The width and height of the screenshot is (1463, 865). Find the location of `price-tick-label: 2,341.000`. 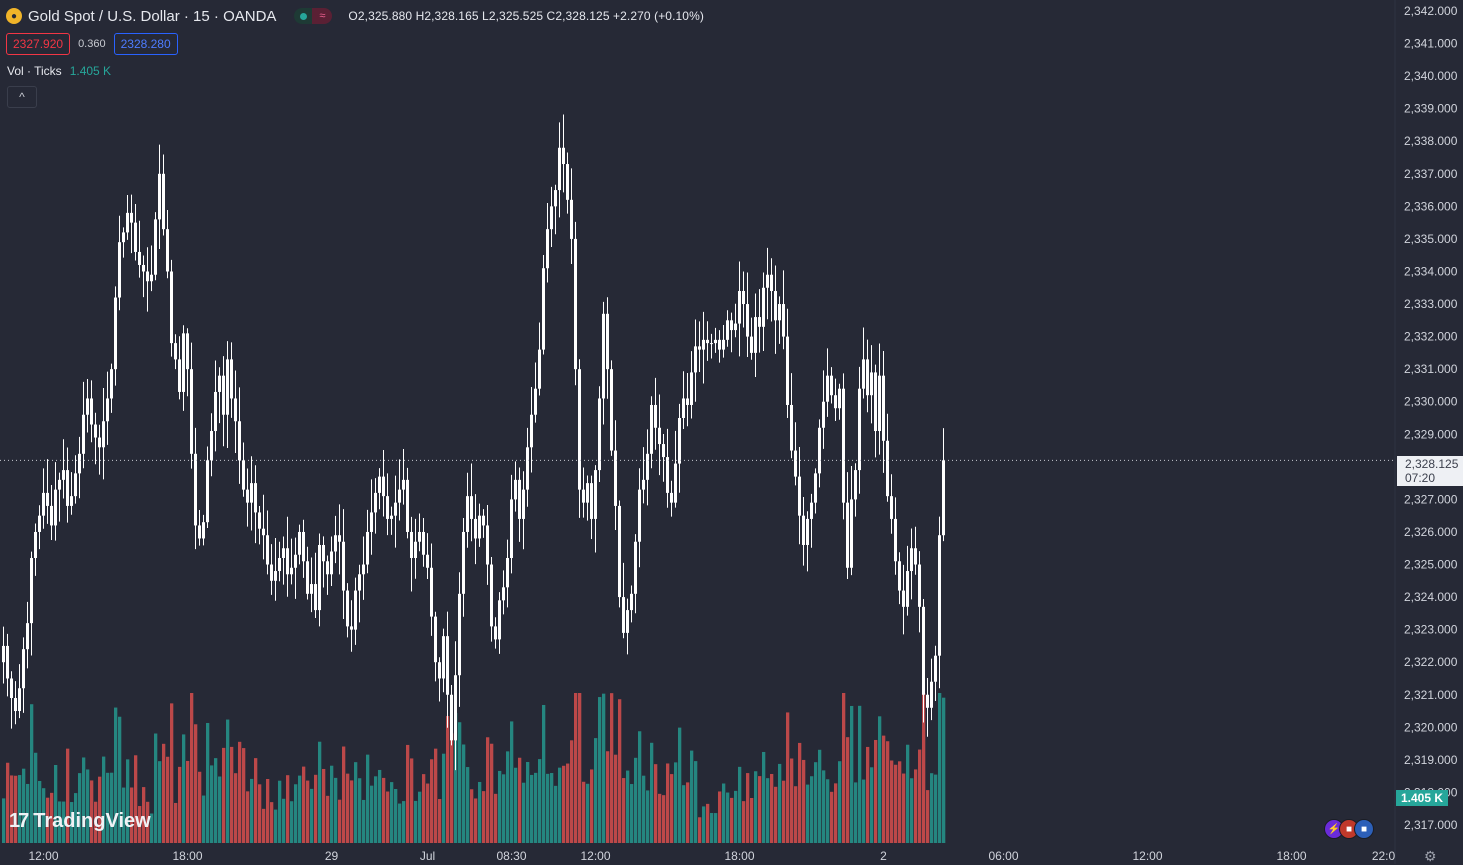

price-tick-label: 2,341.000 is located at coordinates (1431, 44).